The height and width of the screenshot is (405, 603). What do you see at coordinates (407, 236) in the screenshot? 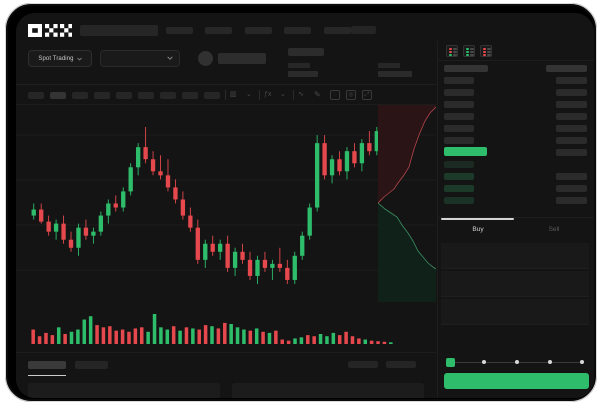
I see `depth-bid-line` at bounding box center [407, 236].